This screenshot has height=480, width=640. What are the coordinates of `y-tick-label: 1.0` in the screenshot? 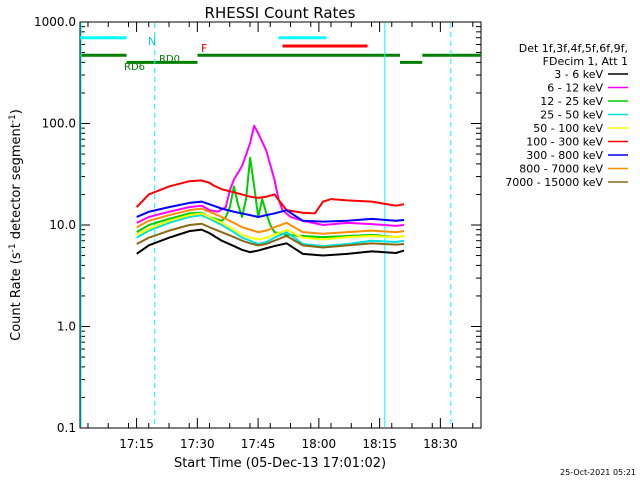 It's located at (66, 327).